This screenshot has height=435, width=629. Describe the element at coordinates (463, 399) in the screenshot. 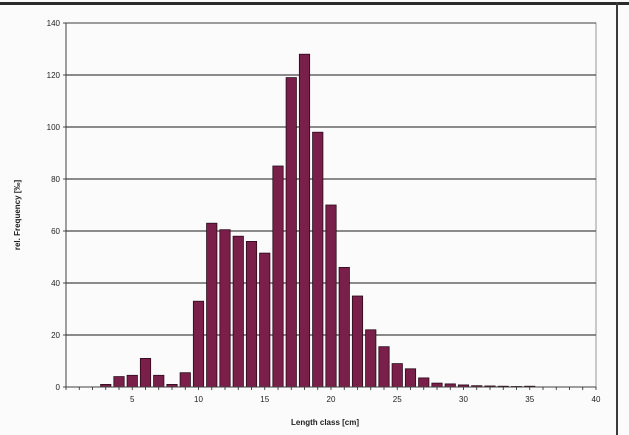

I see `x-tick-label: 30` at that location.